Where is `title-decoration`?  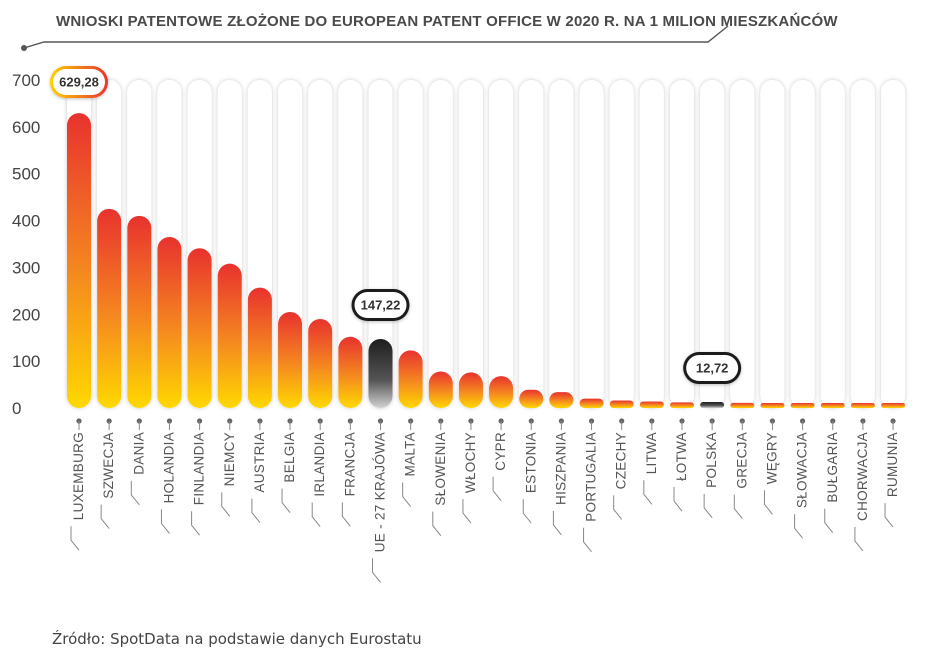 title-decoration is located at coordinates (375, 38).